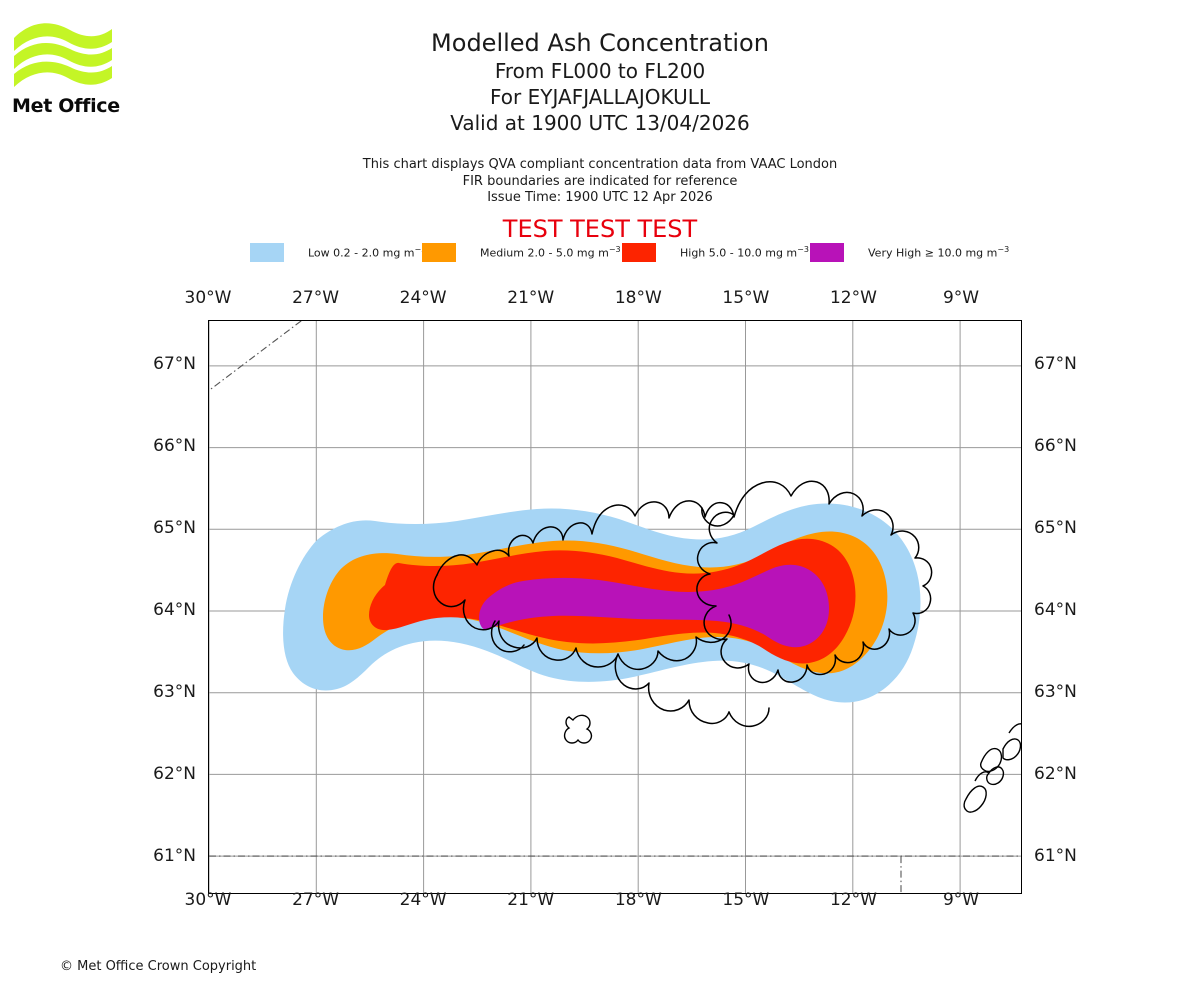  I want to click on y-tick-right-1: 62°N, so click(1055, 774).